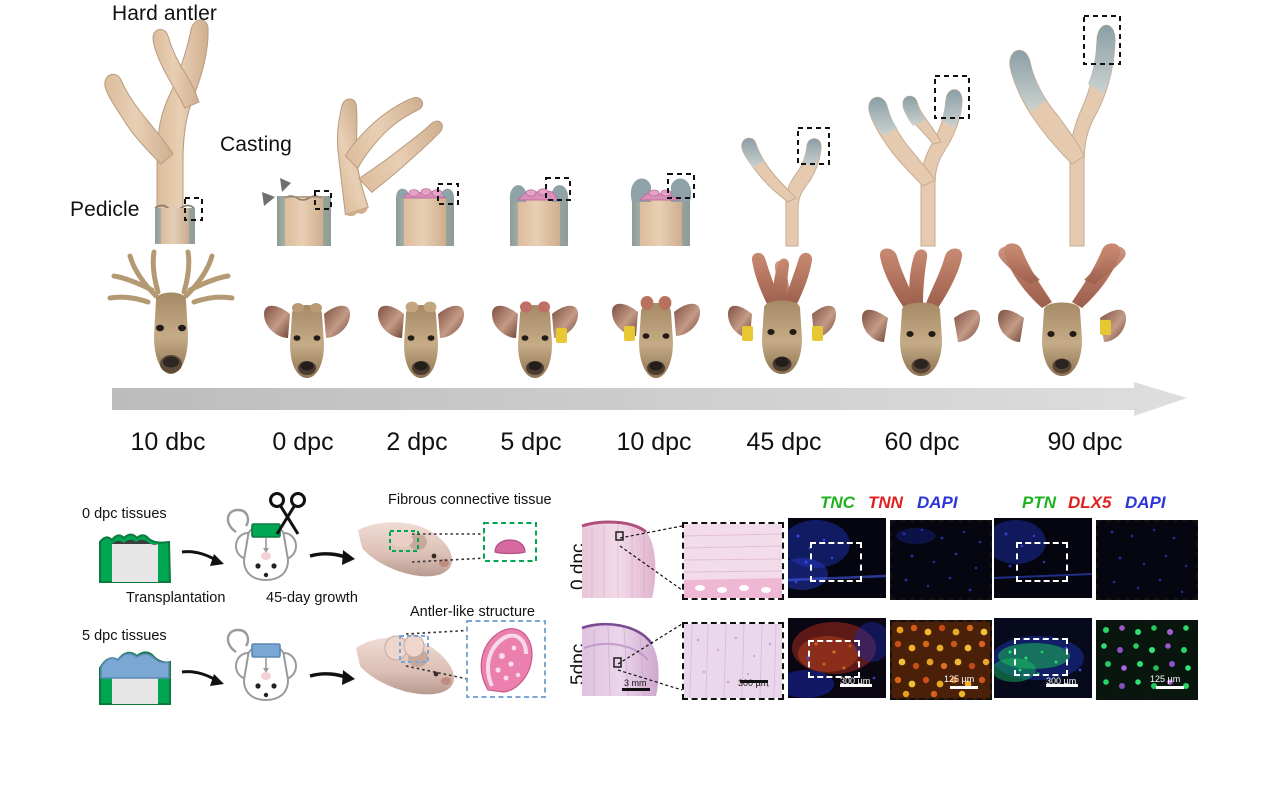 The width and height of the screenshot is (1269, 790). What do you see at coordinates (785, 187) in the screenshot?
I see `schematic-antler-45dpc` at bounding box center [785, 187].